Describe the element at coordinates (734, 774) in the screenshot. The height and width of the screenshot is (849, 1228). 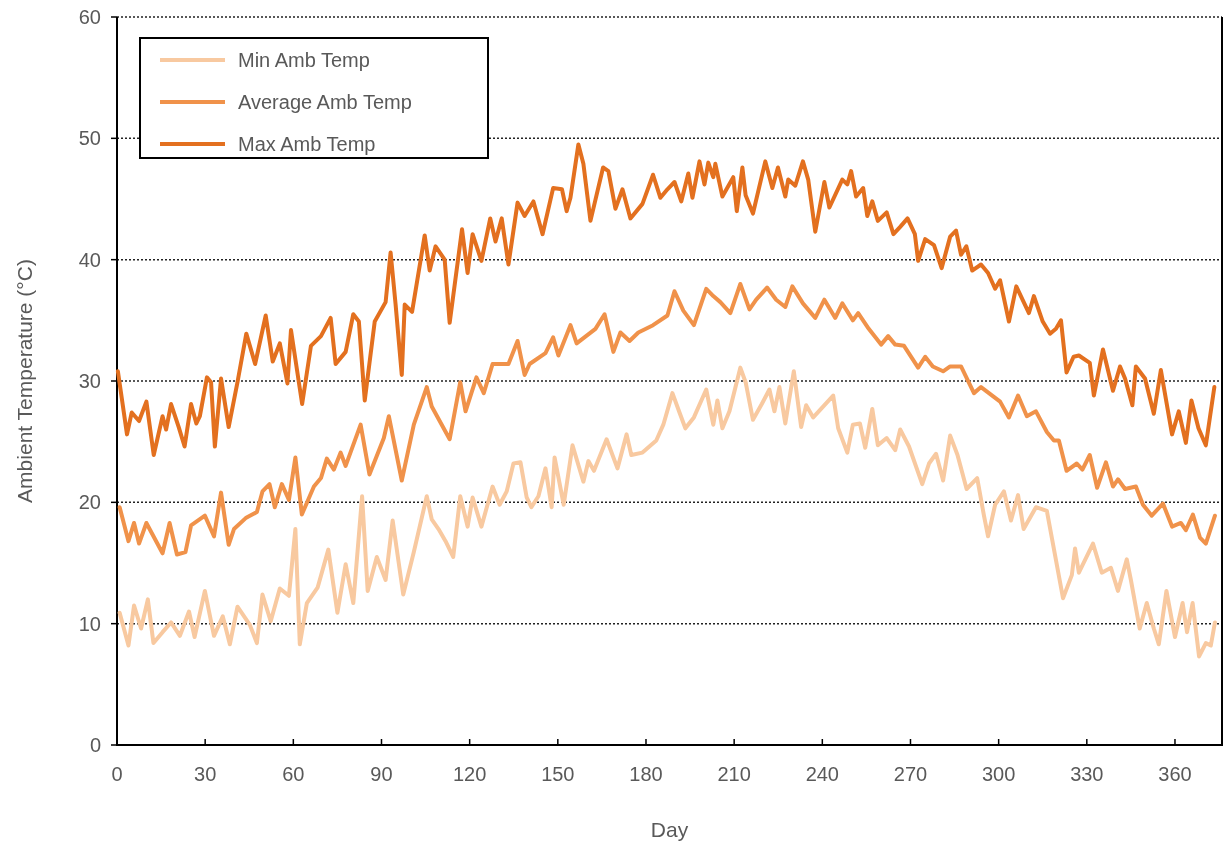
I see `x-tick-label: 210` at that location.